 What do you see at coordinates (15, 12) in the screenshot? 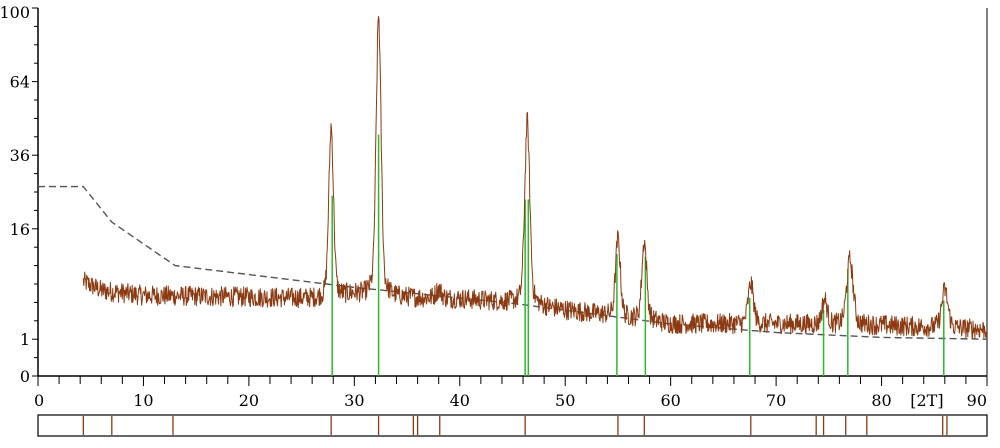
I see `y-tick-label: 100` at bounding box center [15, 12].